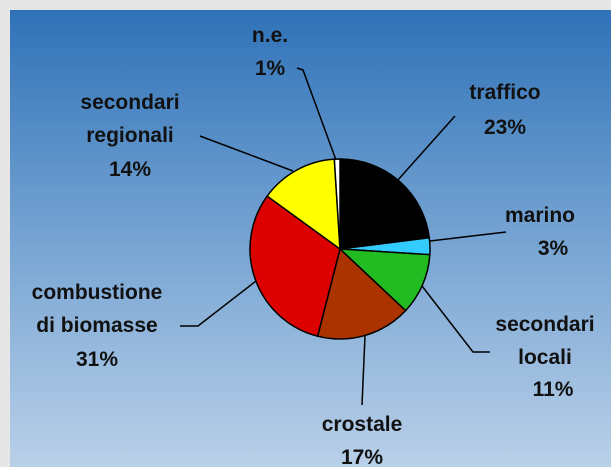 The width and height of the screenshot is (611, 467). I want to click on value-label: 31%, so click(97, 359).